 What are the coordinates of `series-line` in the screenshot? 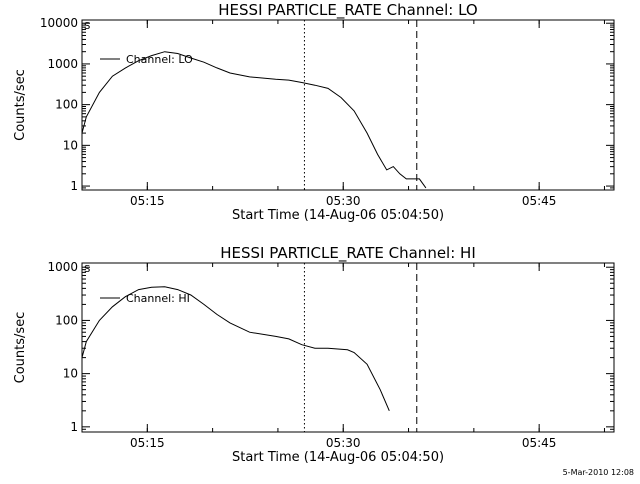 It's located at (235, 348).